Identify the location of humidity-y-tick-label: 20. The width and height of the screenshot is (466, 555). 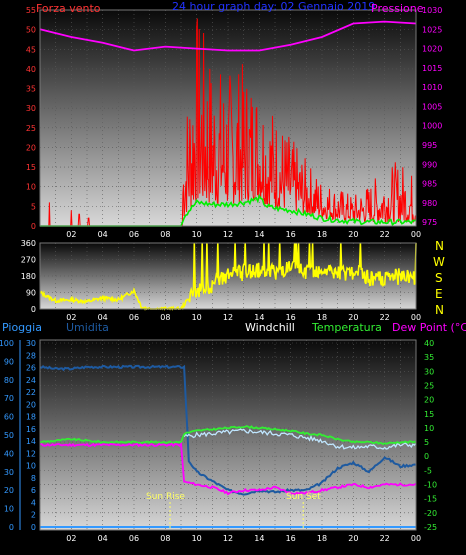
(31, 404).